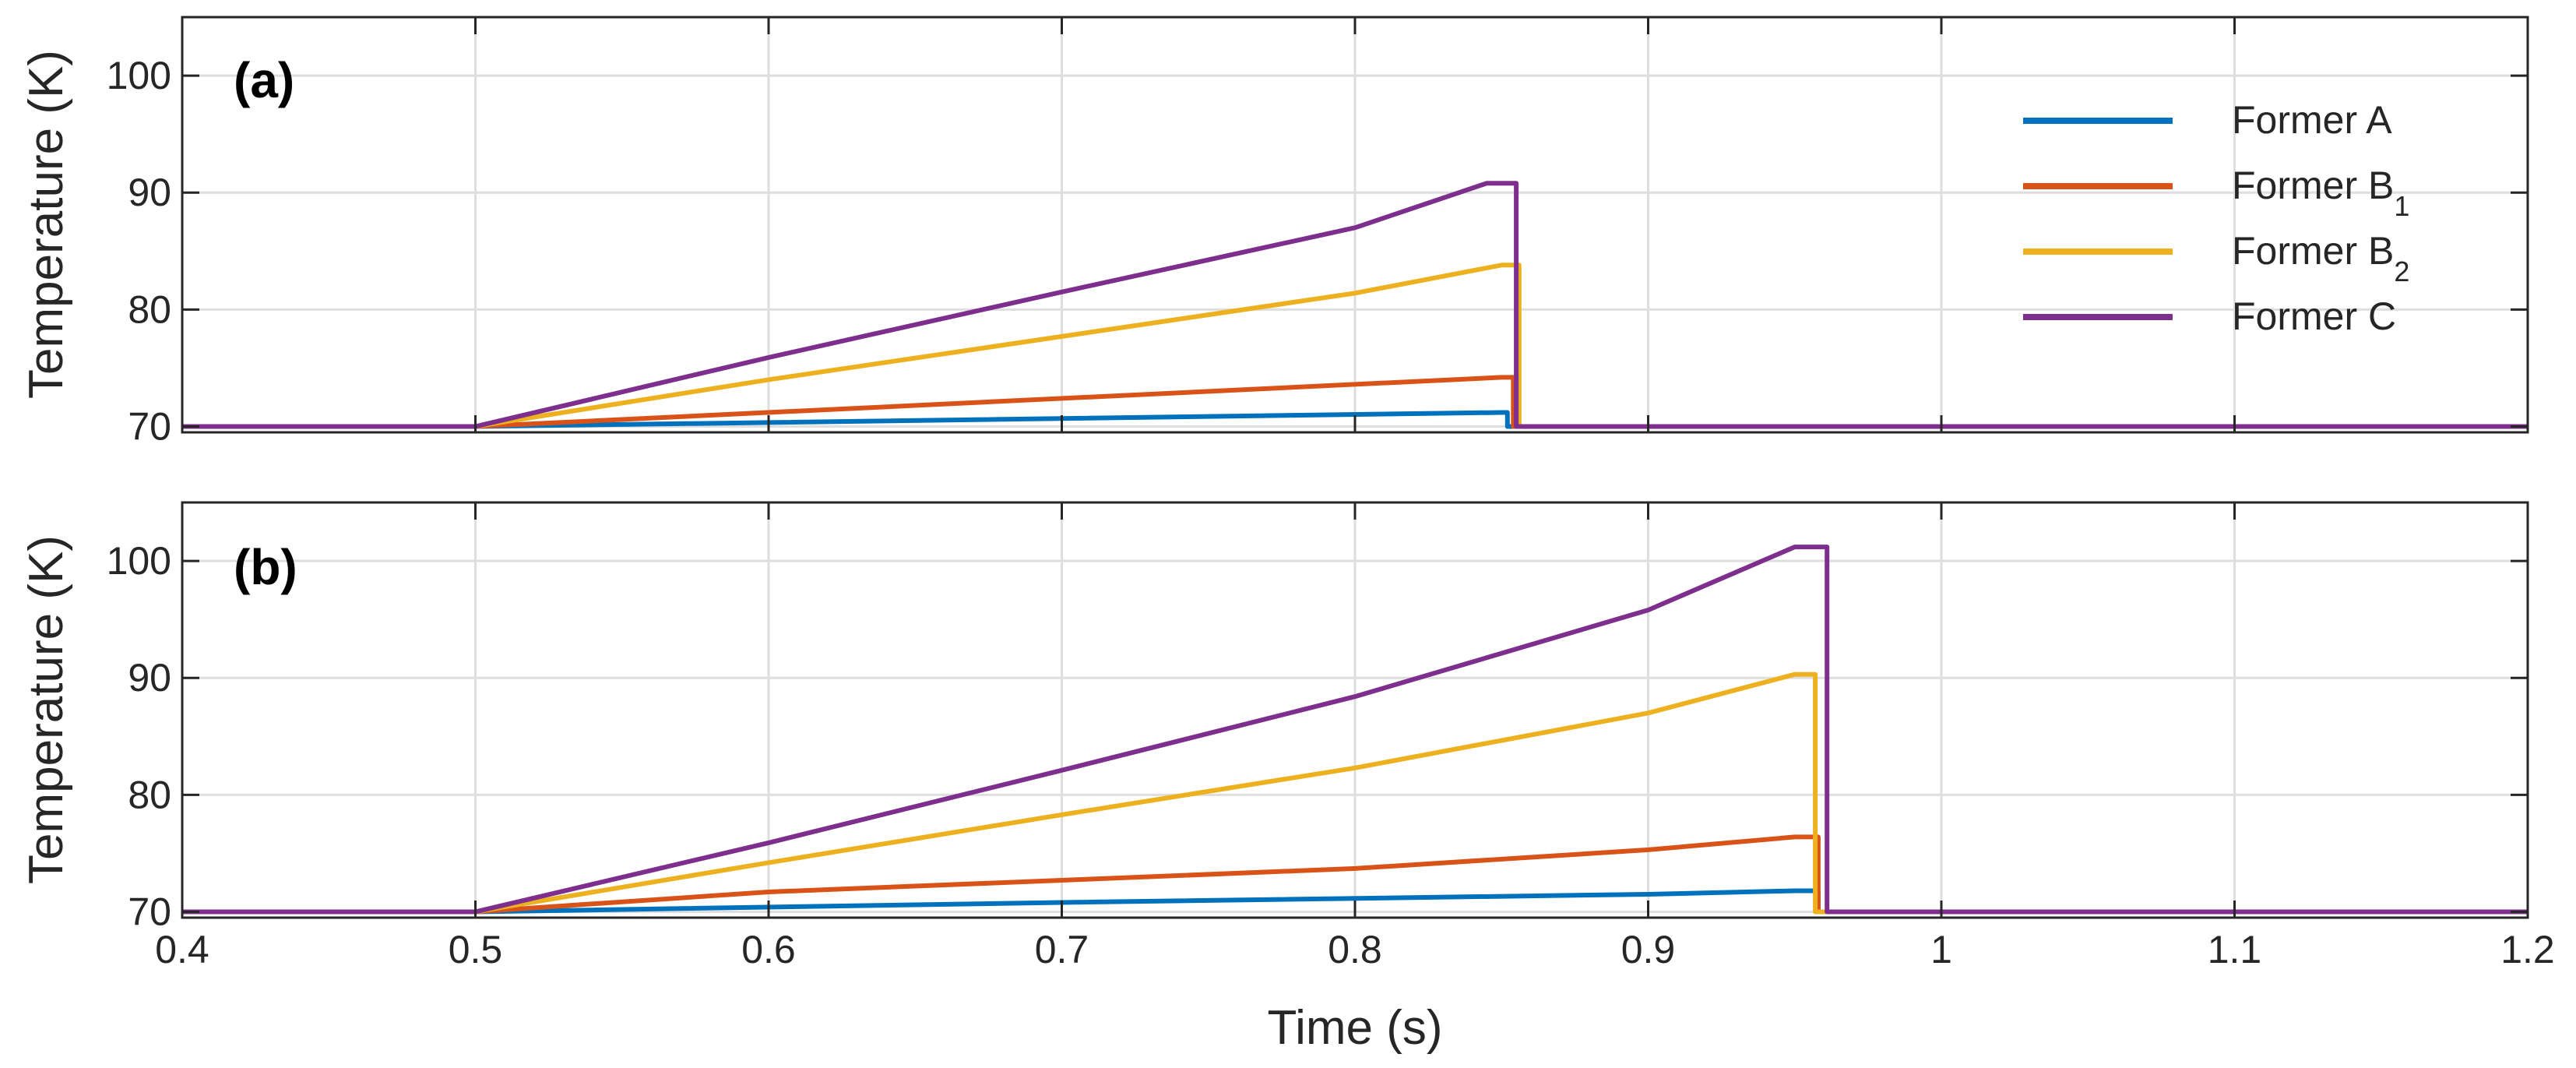  Describe the element at coordinates (46, 224) in the screenshot. I see `panel-a-y-axis-label: Temperature (K)` at that location.